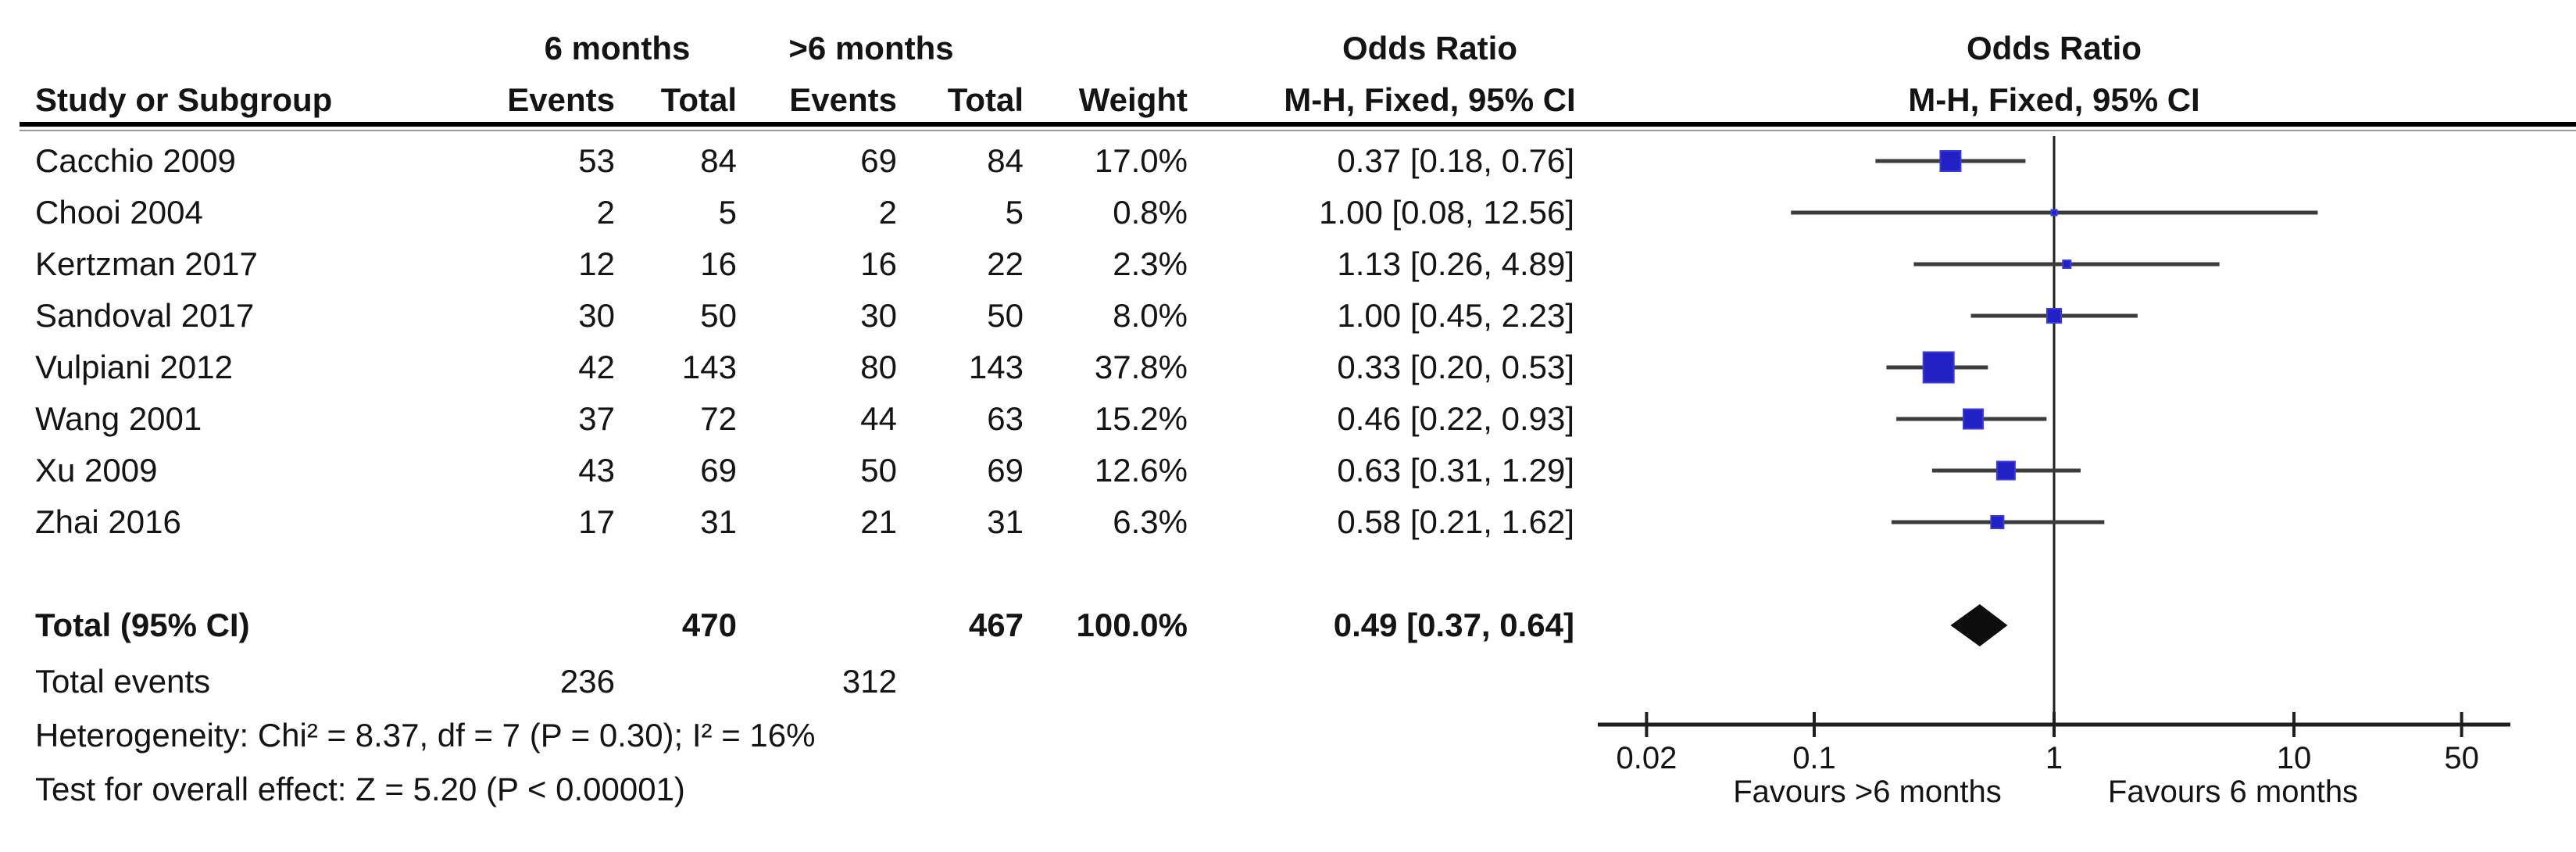 This screenshot has width=2576, height=852. What do you see at coordinates (2233, 792) in the screenshot?
I see `favours-right-label: Favours 6 months` at bounding box center [2233, 792].